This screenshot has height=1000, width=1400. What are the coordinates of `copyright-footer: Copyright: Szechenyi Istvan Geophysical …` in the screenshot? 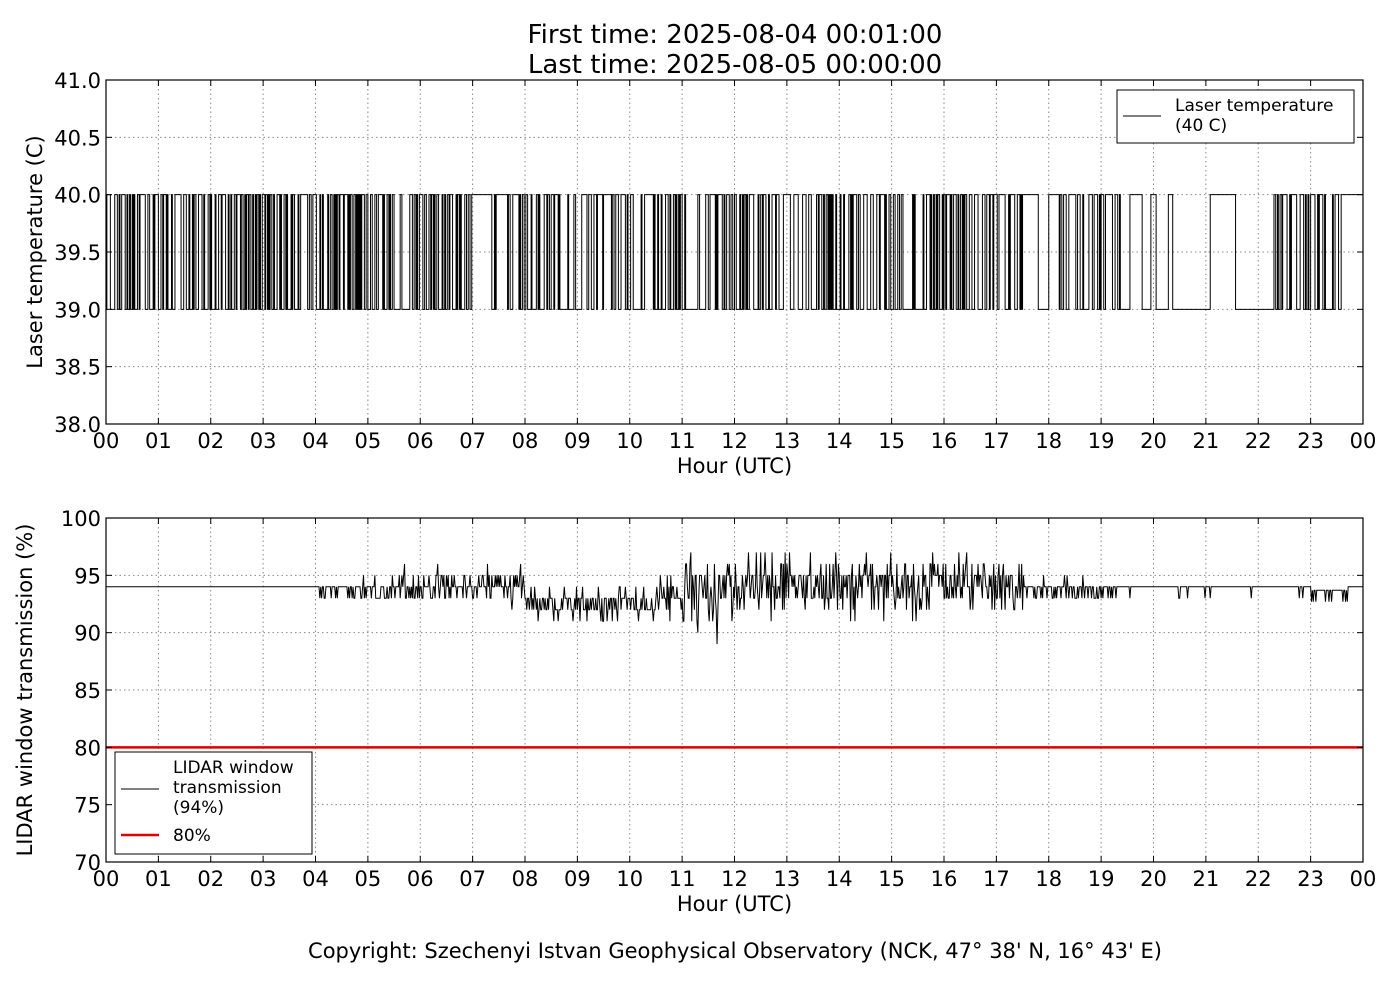 It's located at (735, 951).